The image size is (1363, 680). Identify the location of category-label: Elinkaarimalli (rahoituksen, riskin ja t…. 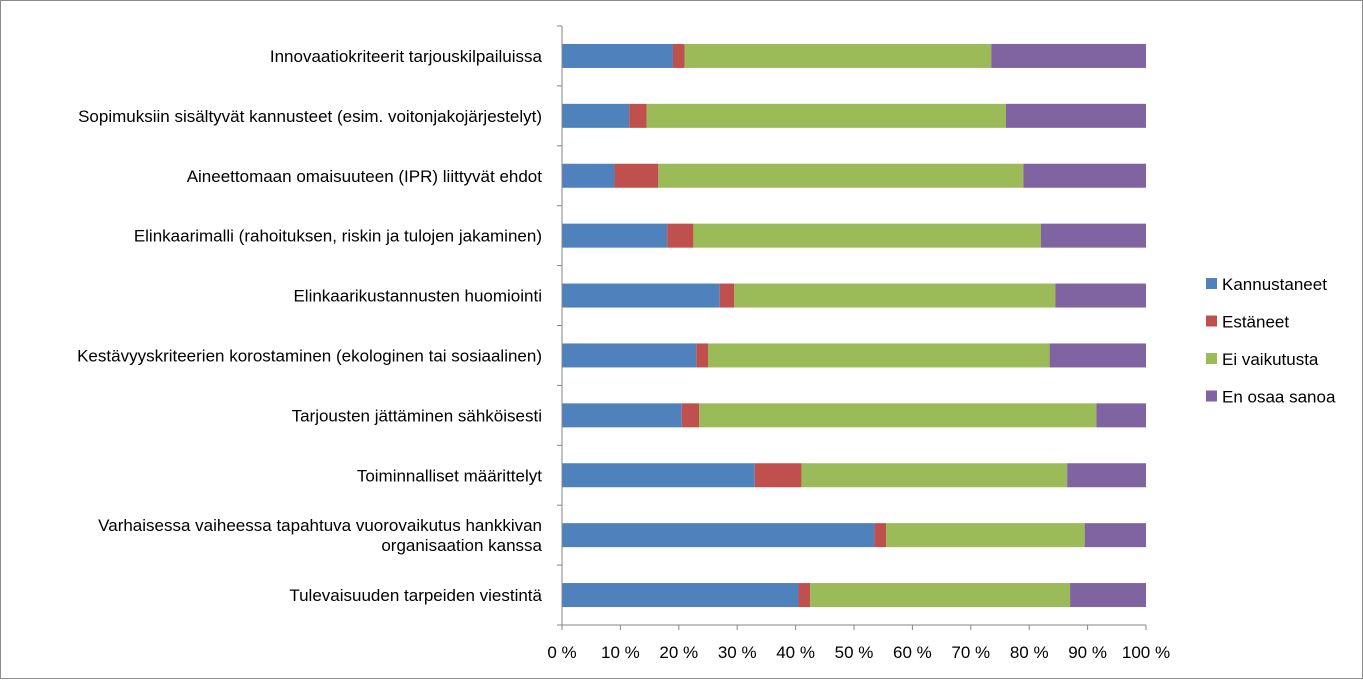
(338, 236).